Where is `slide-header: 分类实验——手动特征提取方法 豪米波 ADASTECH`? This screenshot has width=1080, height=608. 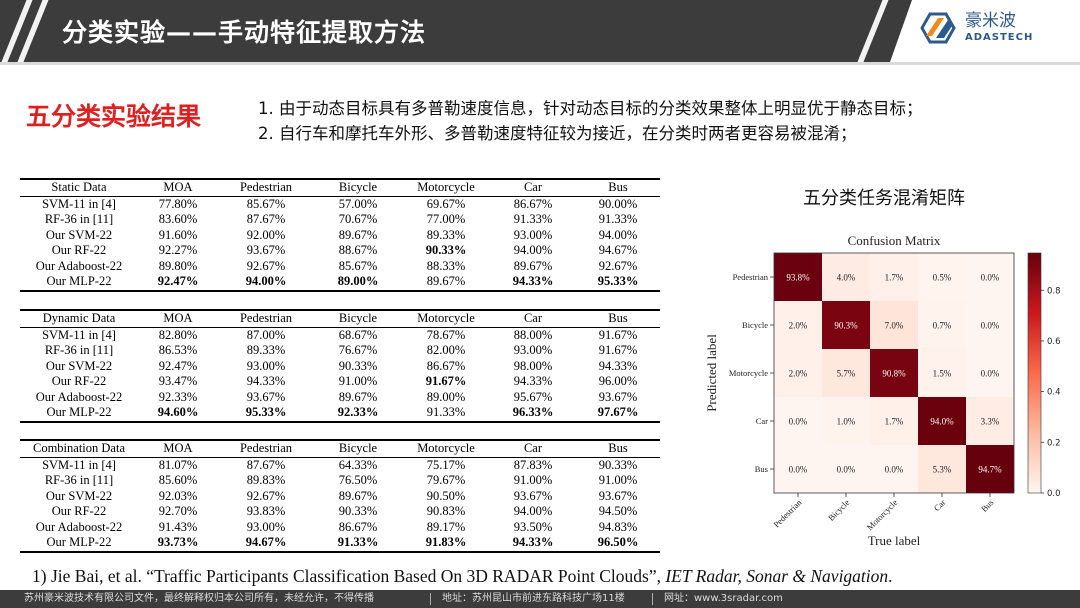
slide-header: 分类实验——手动特征提取方法 豪米波 ADASTECH is located at coordinates (540, 31).